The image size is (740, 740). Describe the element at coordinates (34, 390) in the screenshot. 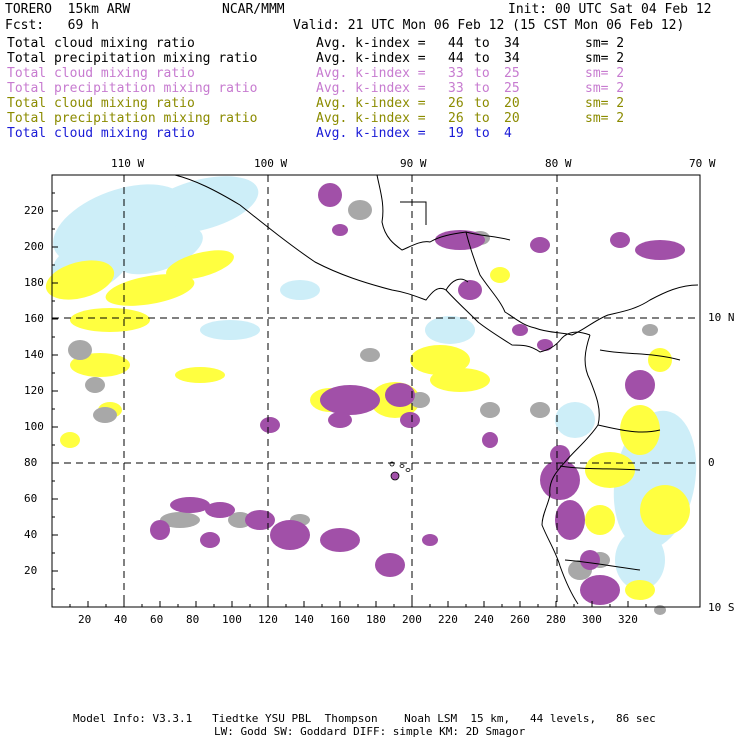

I see `y-grid-label: 120` at that location.